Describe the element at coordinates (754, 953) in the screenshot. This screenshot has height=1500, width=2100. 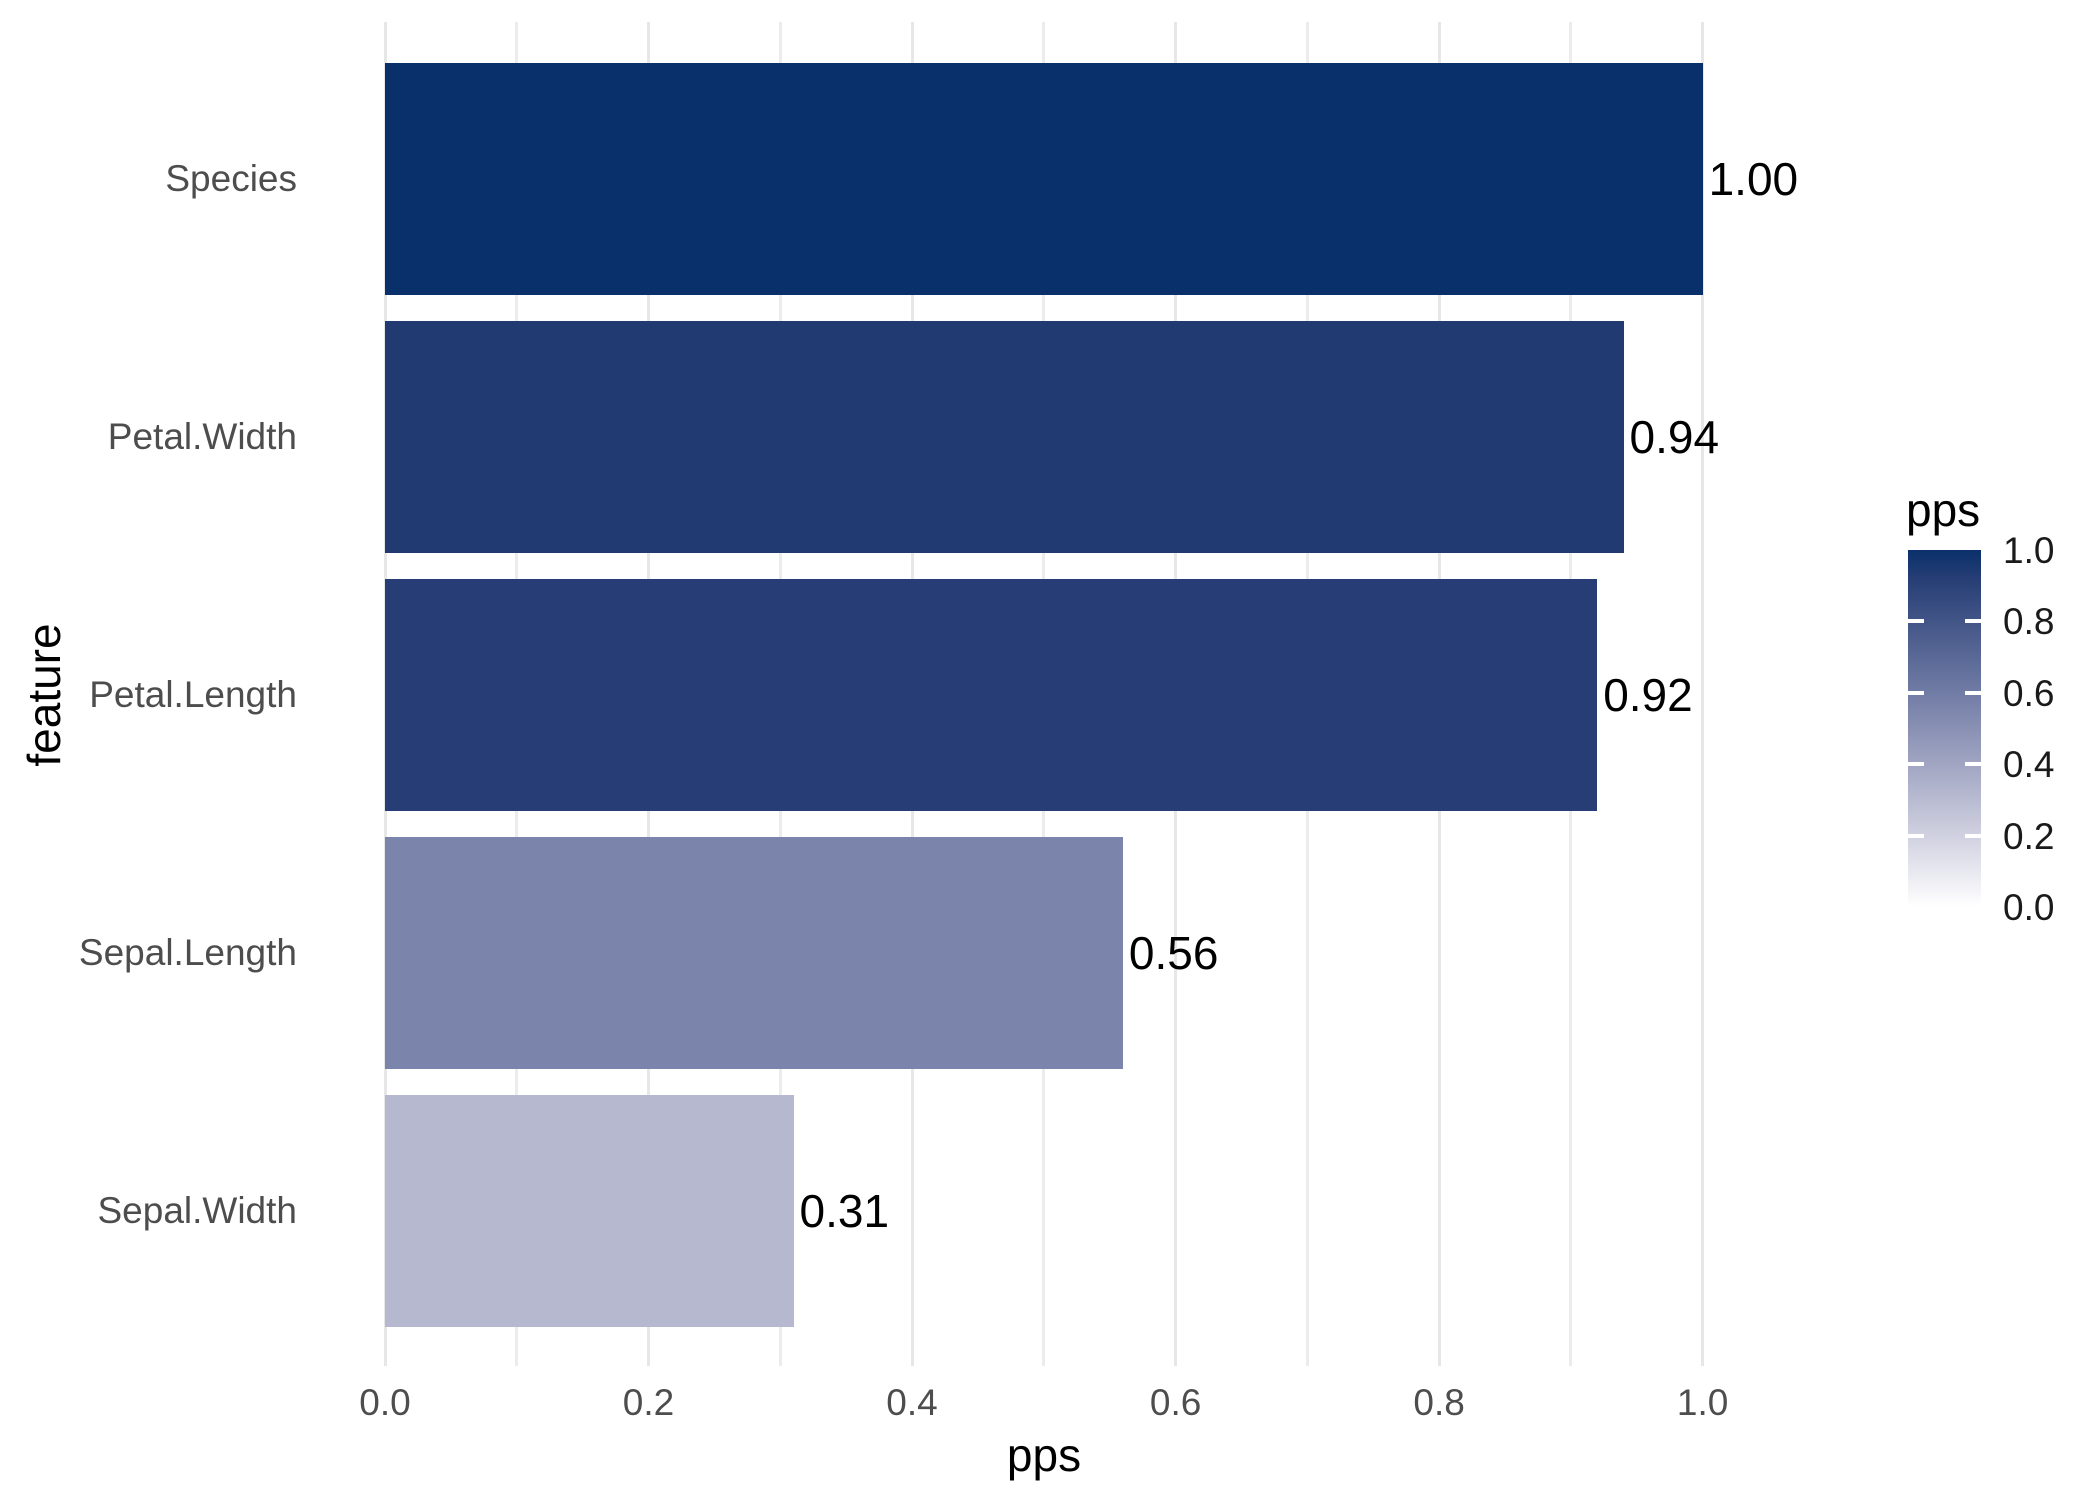
I see `bar-sepal-length` at that location.